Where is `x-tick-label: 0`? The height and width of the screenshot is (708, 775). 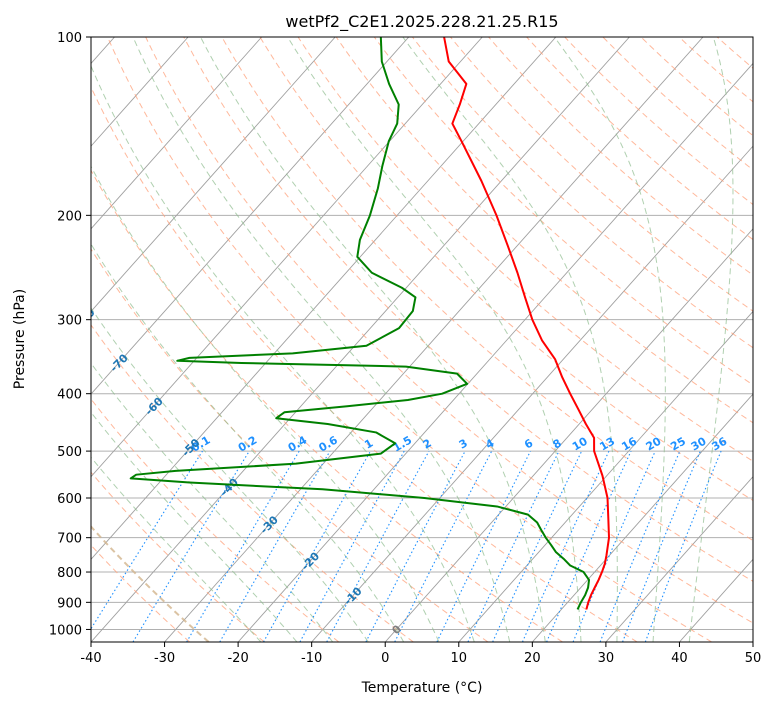 x-tick-label: 0 is located at coordinates (385, 658).